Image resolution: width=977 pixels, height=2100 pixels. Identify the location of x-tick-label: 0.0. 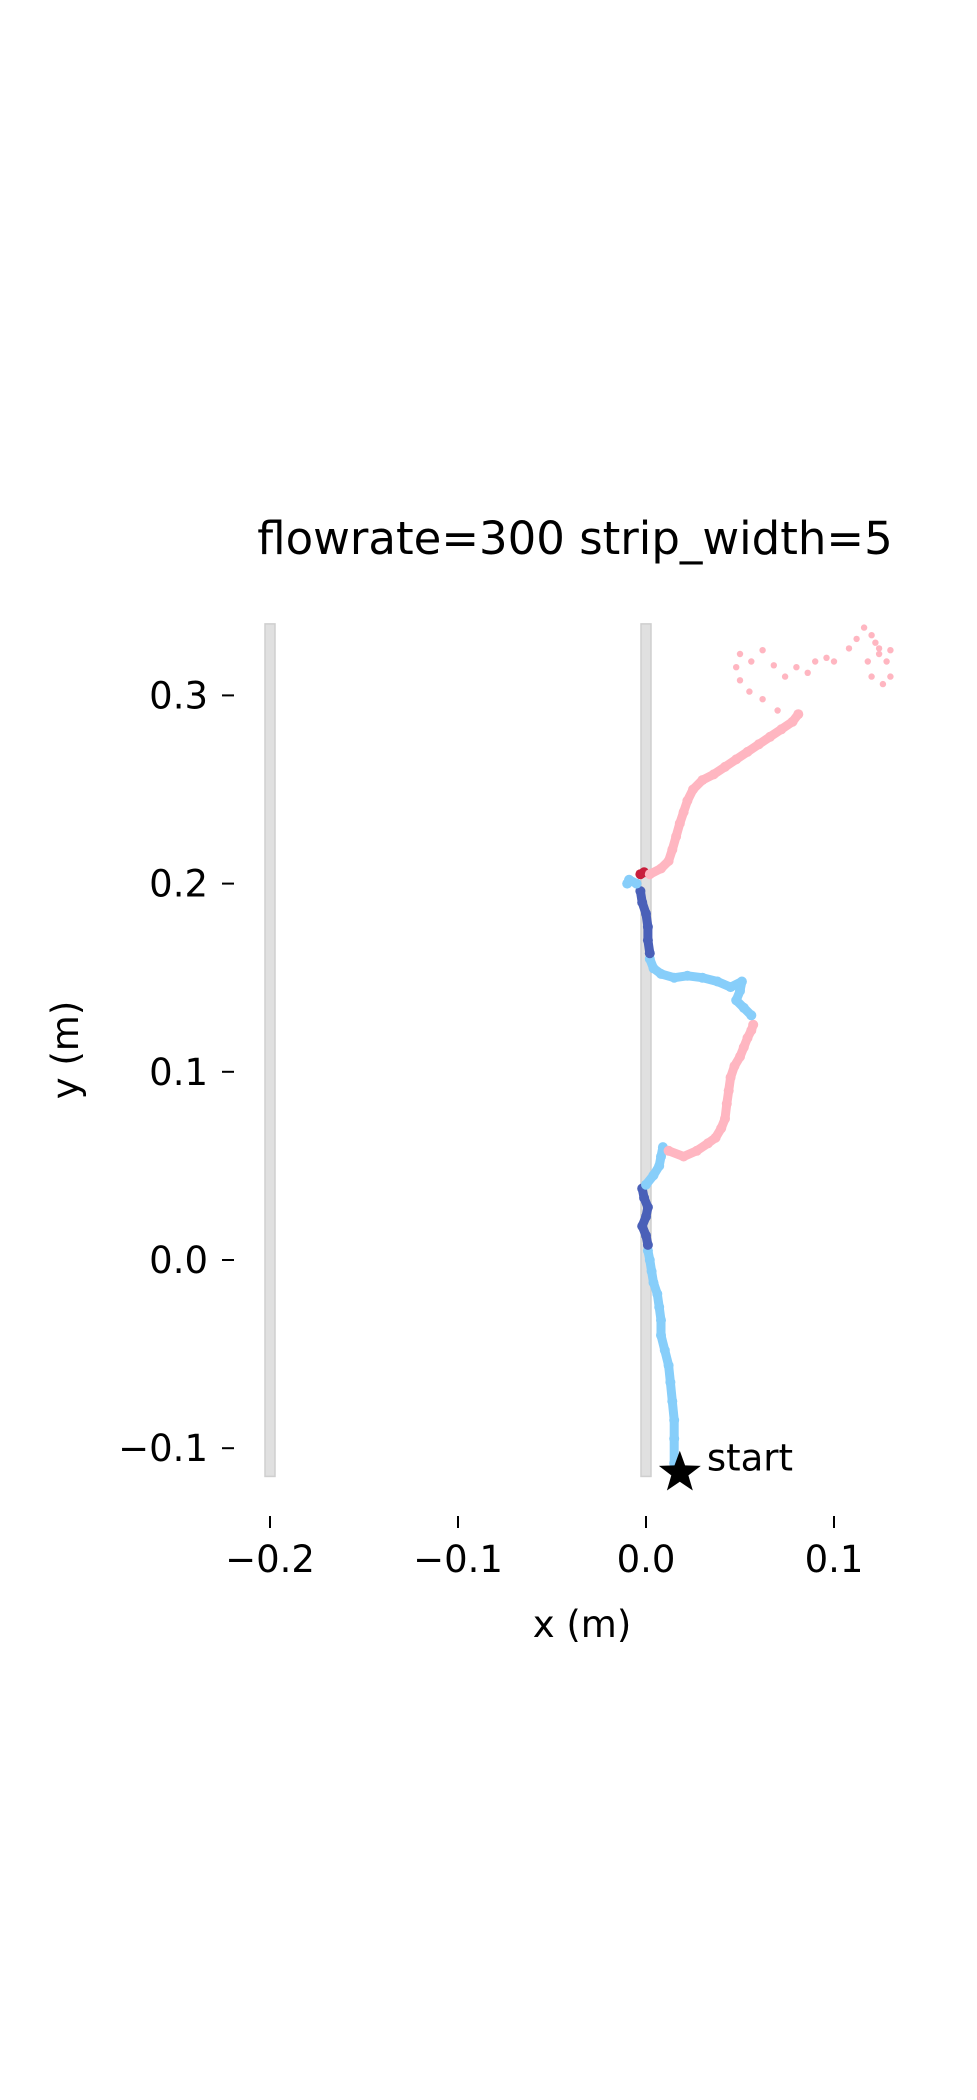
(646, 1559).